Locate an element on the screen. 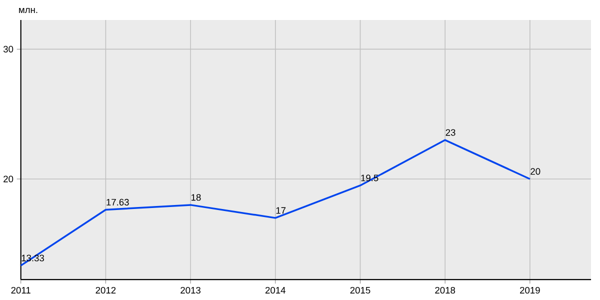  data-label: 23 is located at coordinates (451, 132).